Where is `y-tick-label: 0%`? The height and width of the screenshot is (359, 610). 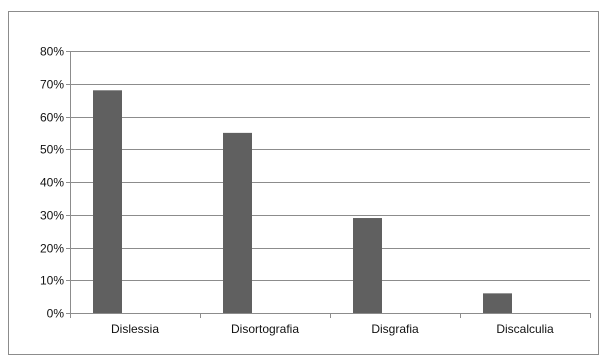 y-tick-label: 0% is located at coordinates (56, 314).